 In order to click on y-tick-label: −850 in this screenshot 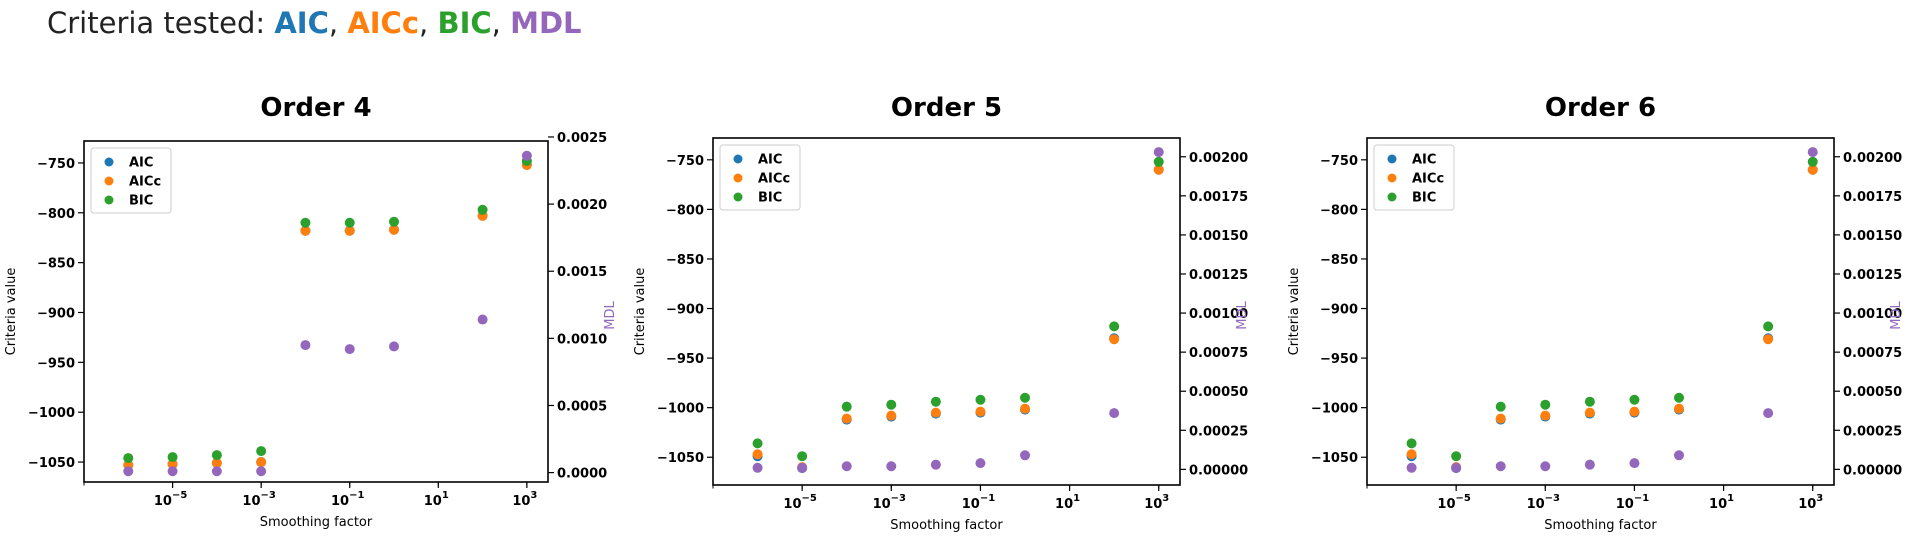, I will do `click(56, 264)`.